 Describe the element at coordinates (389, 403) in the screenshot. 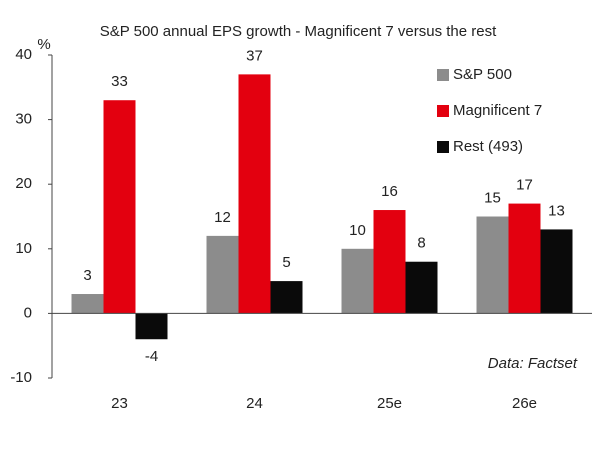

I see `x-tick-label: 25e` at that location.